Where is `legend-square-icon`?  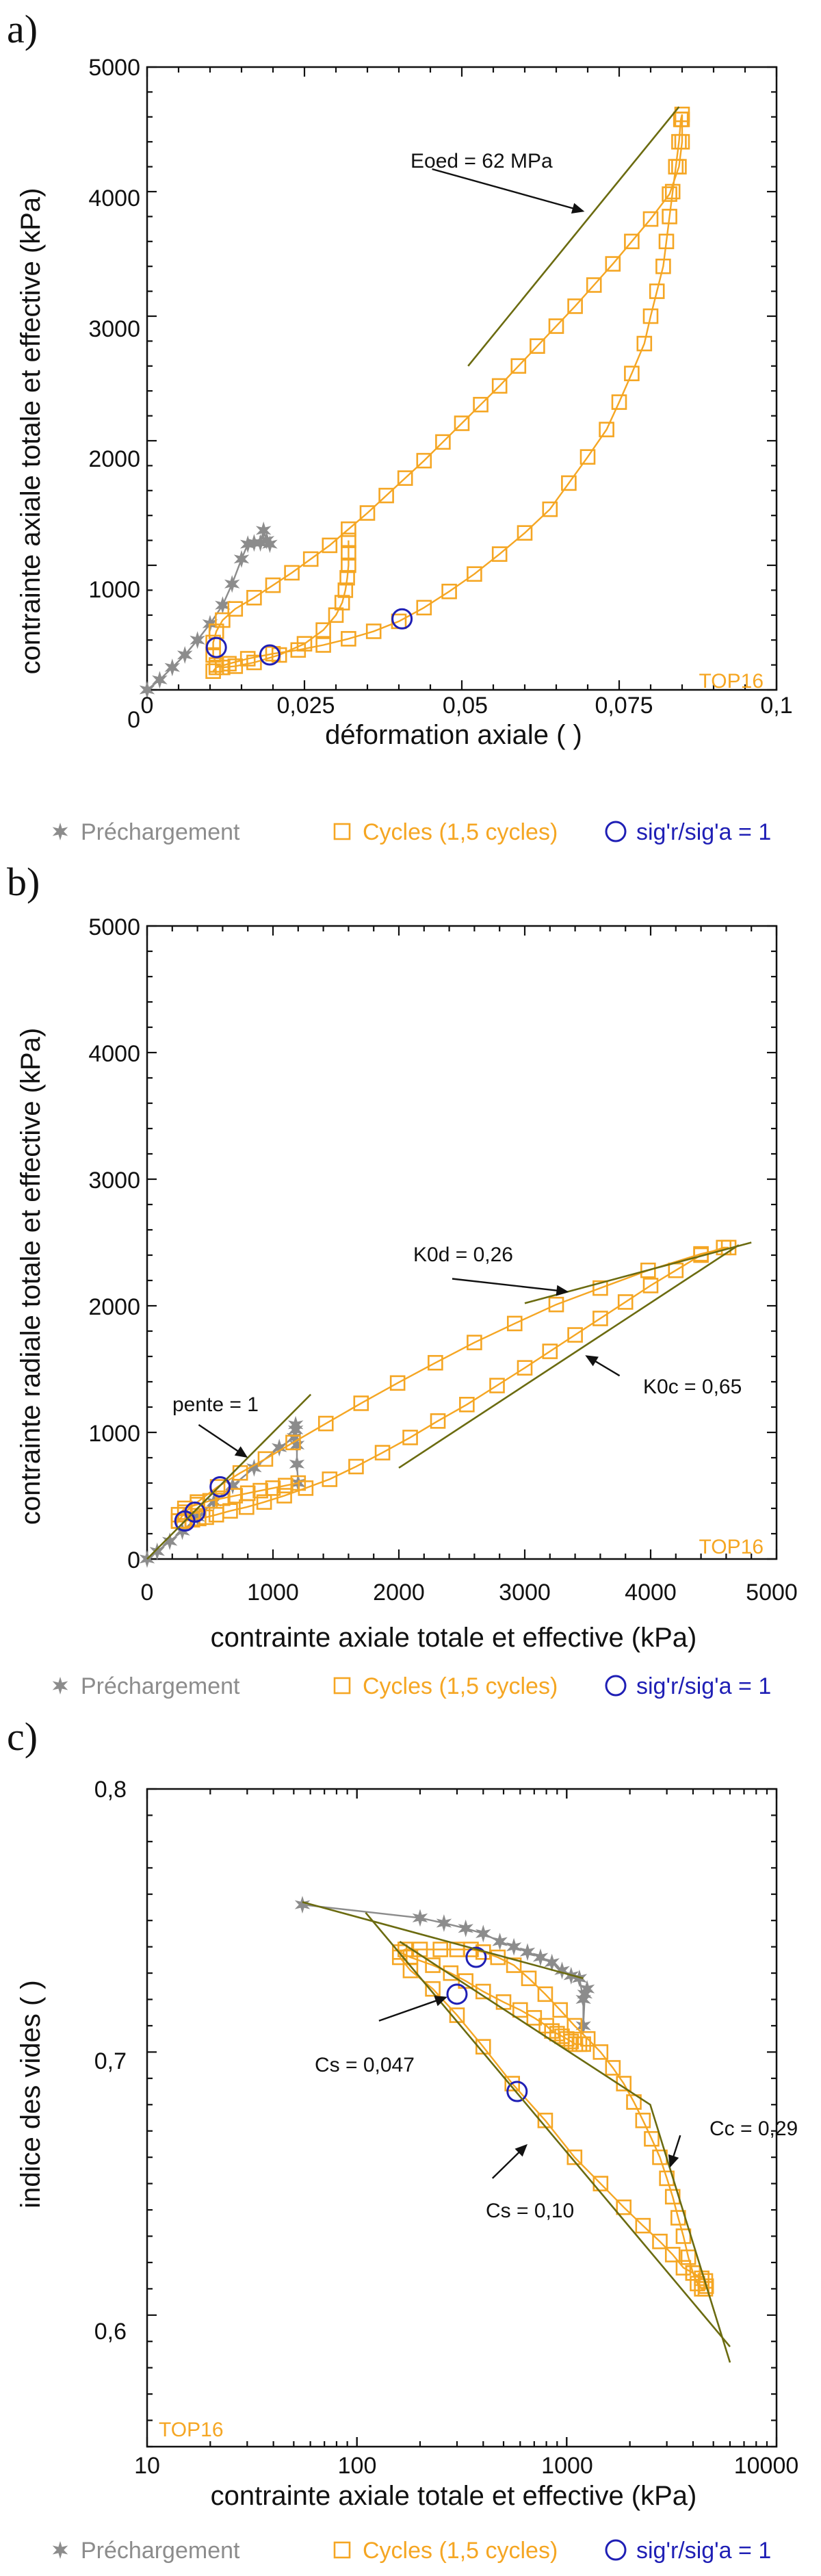 legend-square-icon is located at coordinates (342, 2550).